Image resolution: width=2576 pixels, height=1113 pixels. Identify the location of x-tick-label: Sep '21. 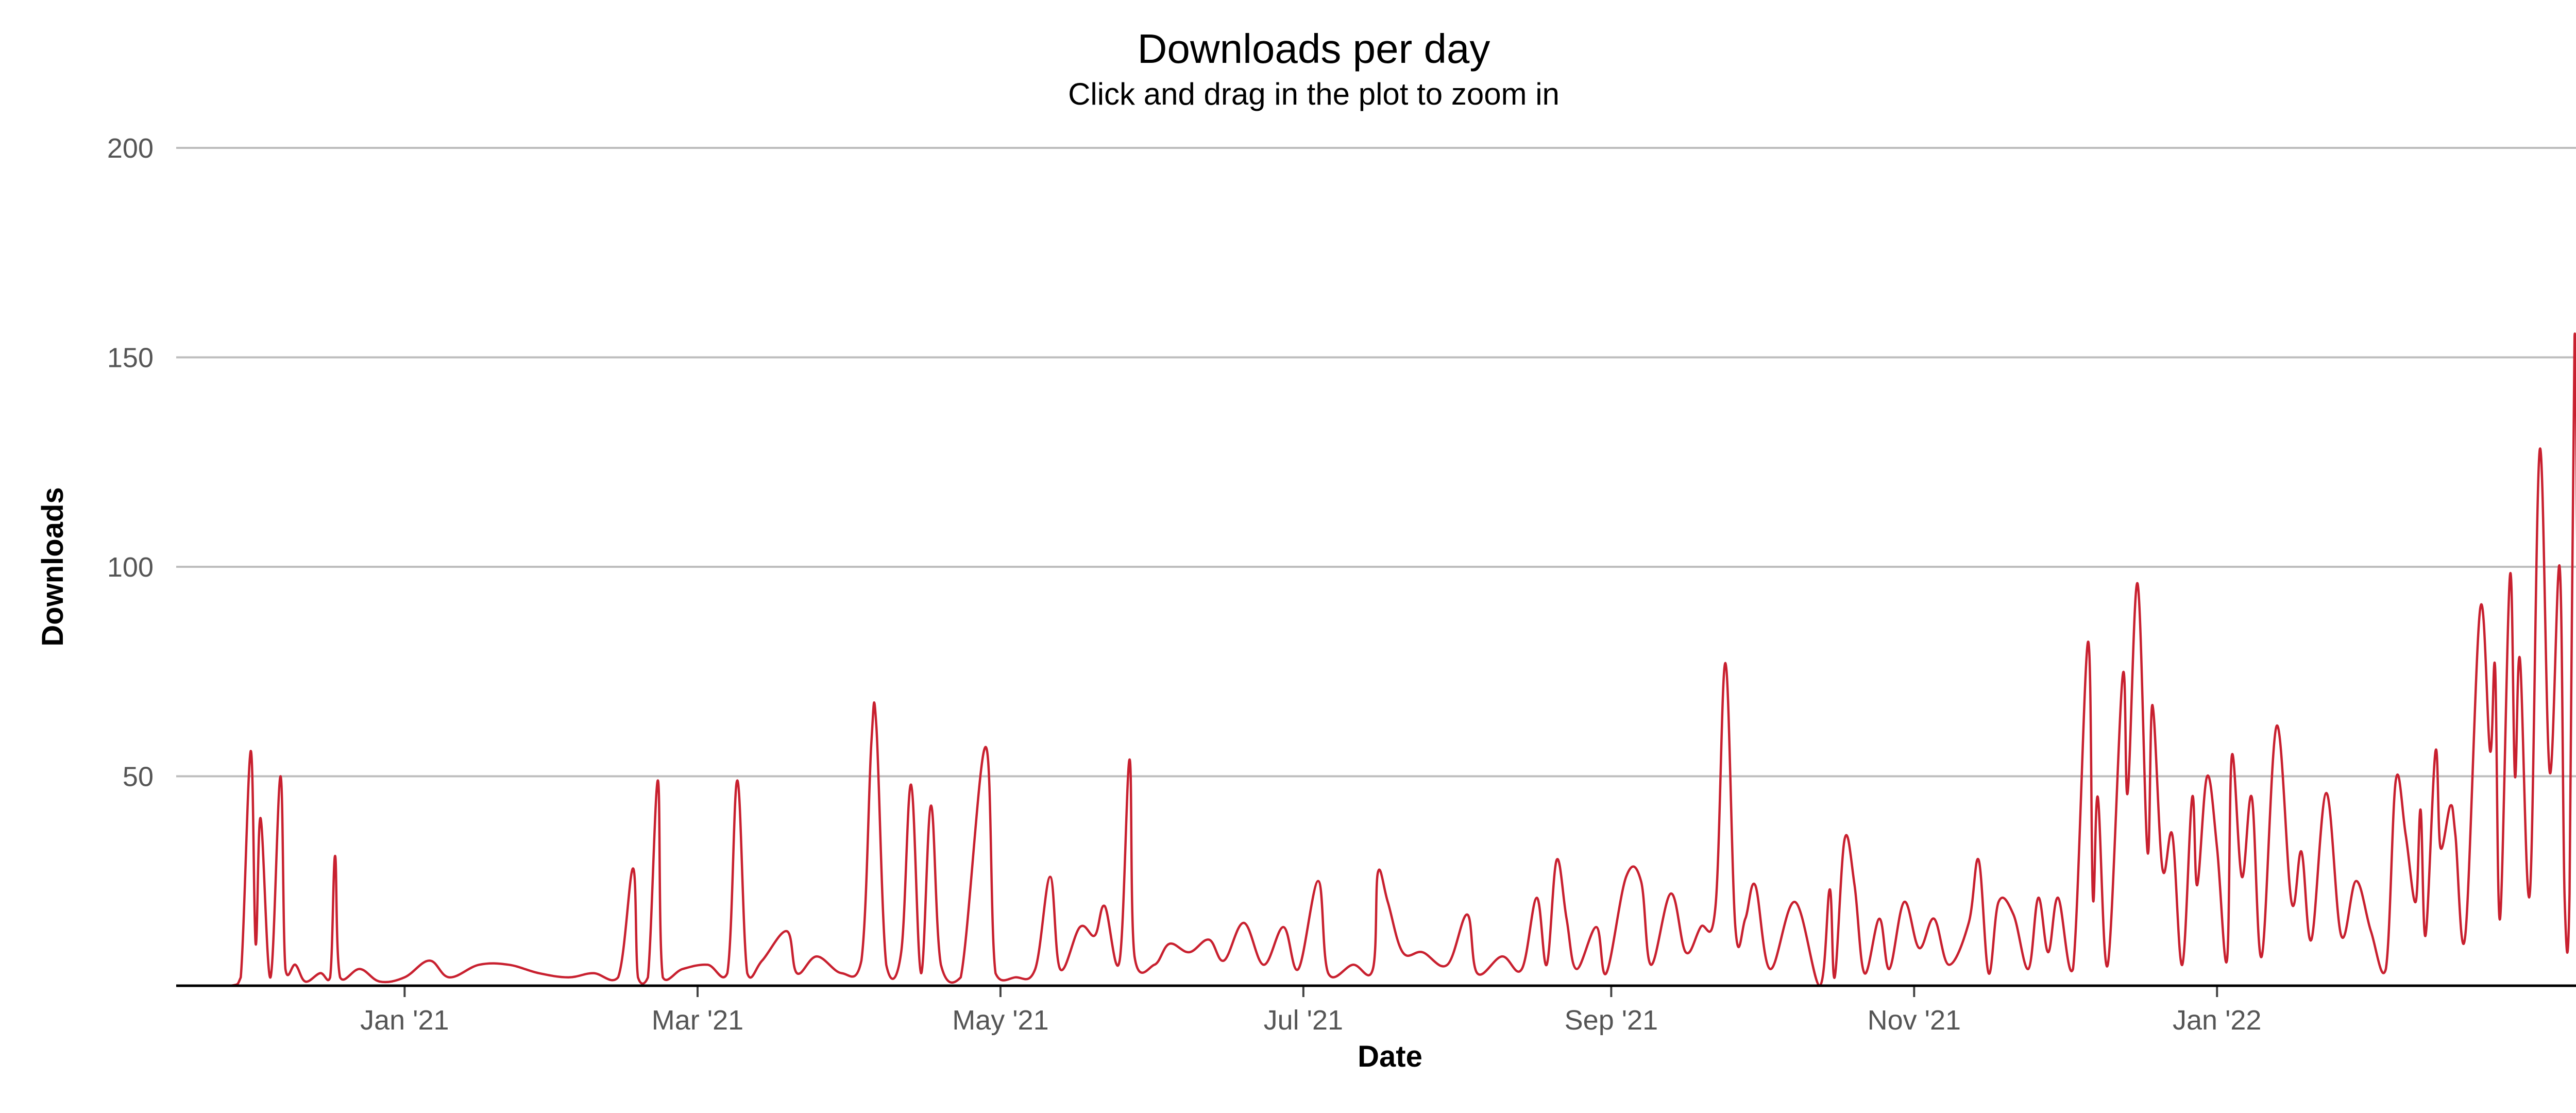
(1612, 1020).